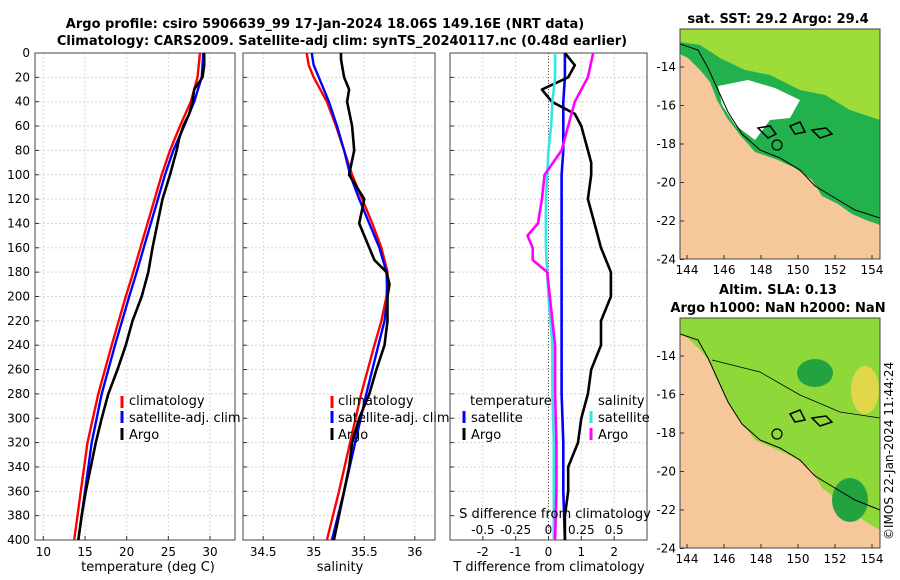 The height and width of the screenshot is (580, 900). What do you see at coordinates (18, 297) in the screenshot?
I see `y-tick-label: 200` at bounding box center [18, 297].